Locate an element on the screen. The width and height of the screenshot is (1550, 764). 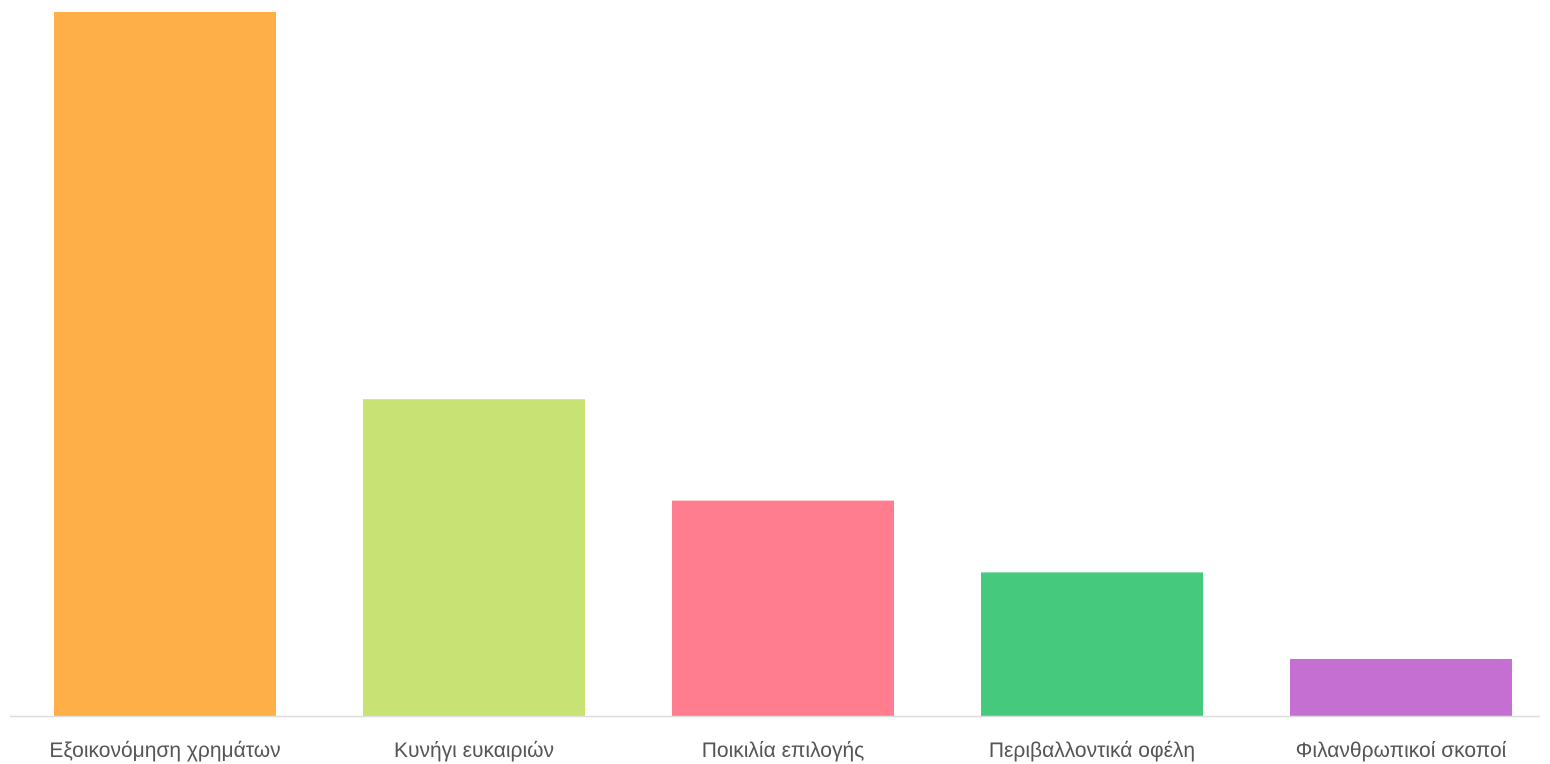
x-tick-label-4: Περιβαλλοντικά οφέλη is located at coordinates (1092, 750).